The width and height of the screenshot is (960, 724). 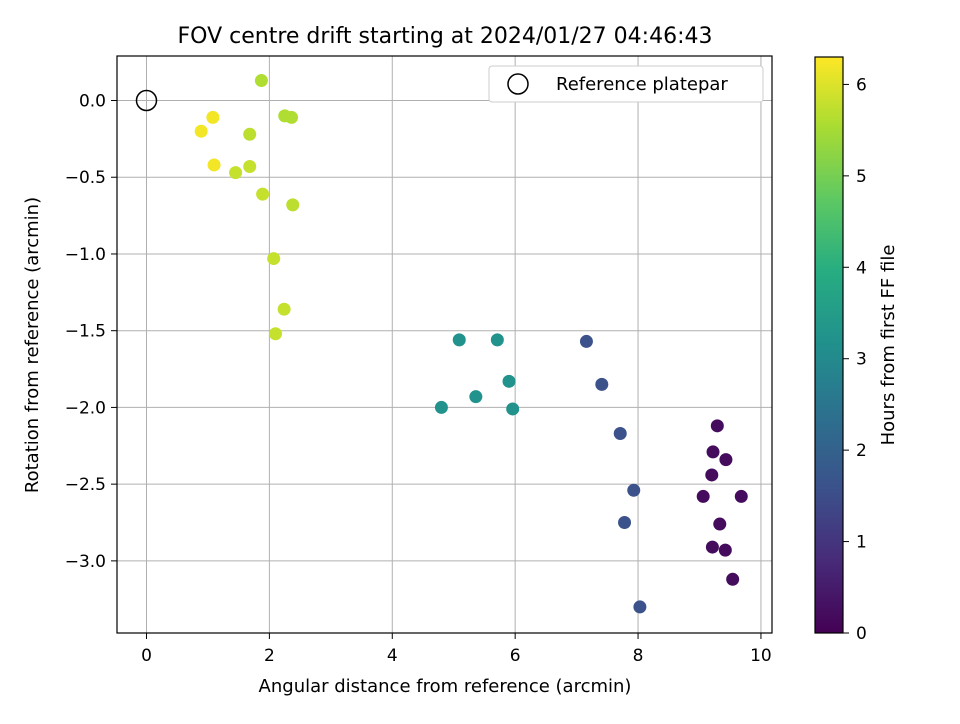 I want to click on colorbar-frame, so click(x=829, y=345).